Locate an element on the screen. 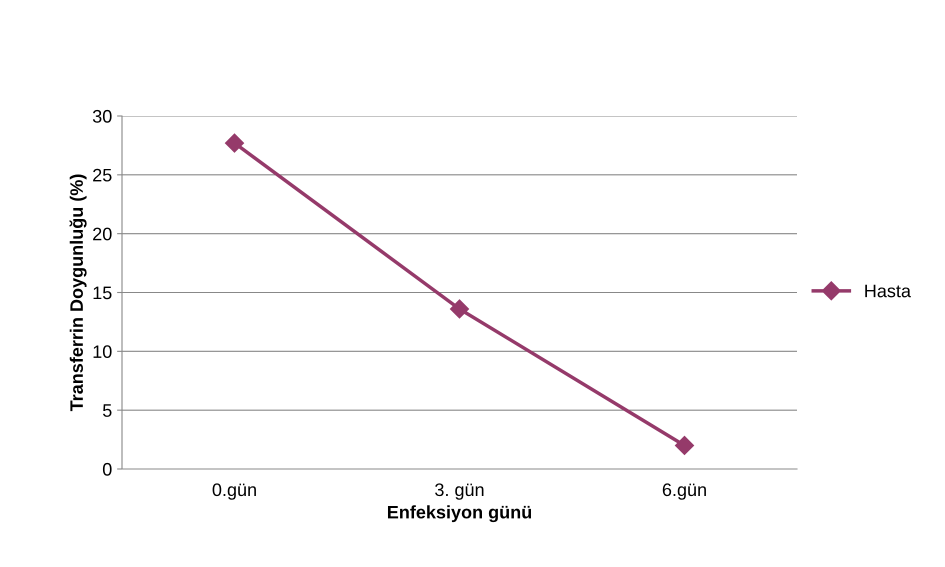 The image size is (945, 567). x-tick-label: 0.gün is located at coordinates (234, 491).